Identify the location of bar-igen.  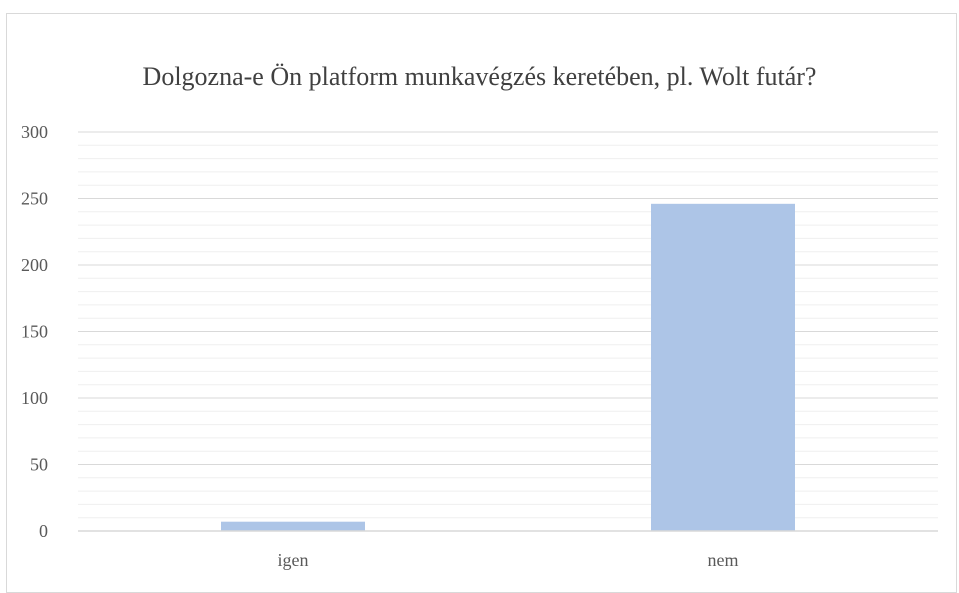
(293, 526).